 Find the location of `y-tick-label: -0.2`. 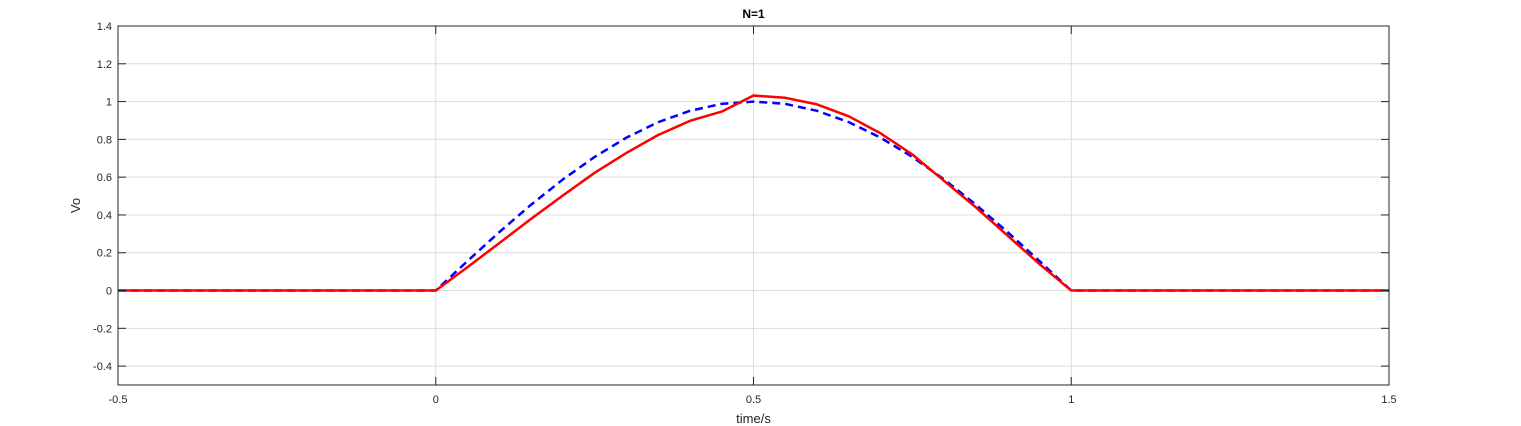

y-tick-label: -0.2 is located at coordinates (102, 329).